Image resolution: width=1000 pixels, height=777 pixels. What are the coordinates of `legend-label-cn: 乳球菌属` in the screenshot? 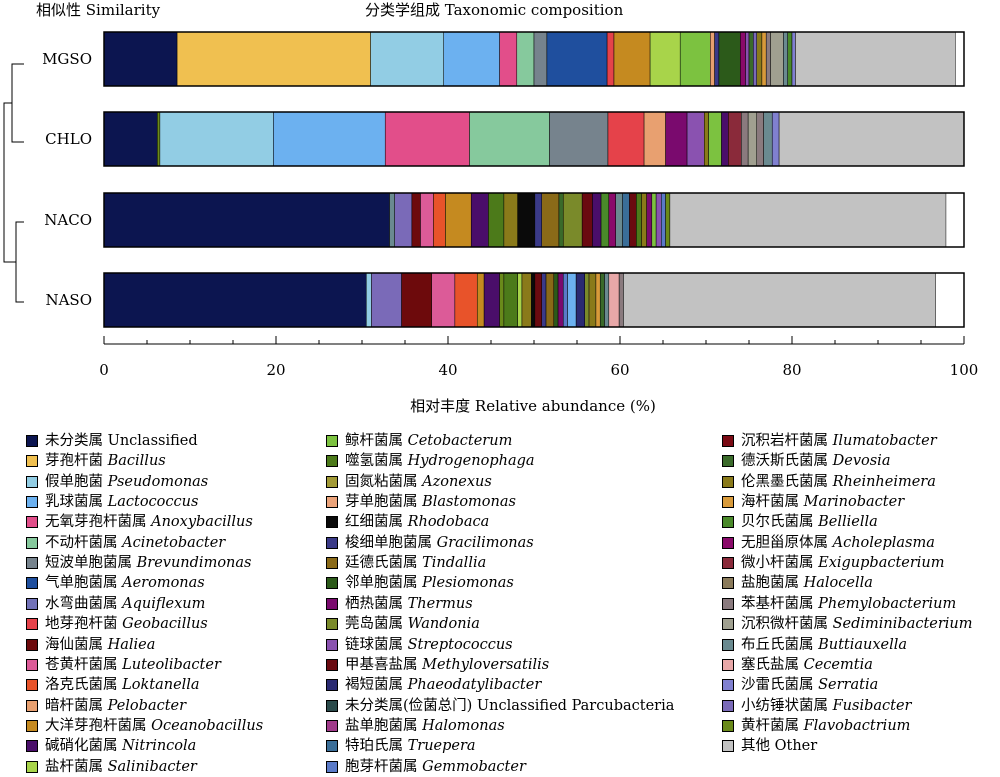 It's located at (74, 502).